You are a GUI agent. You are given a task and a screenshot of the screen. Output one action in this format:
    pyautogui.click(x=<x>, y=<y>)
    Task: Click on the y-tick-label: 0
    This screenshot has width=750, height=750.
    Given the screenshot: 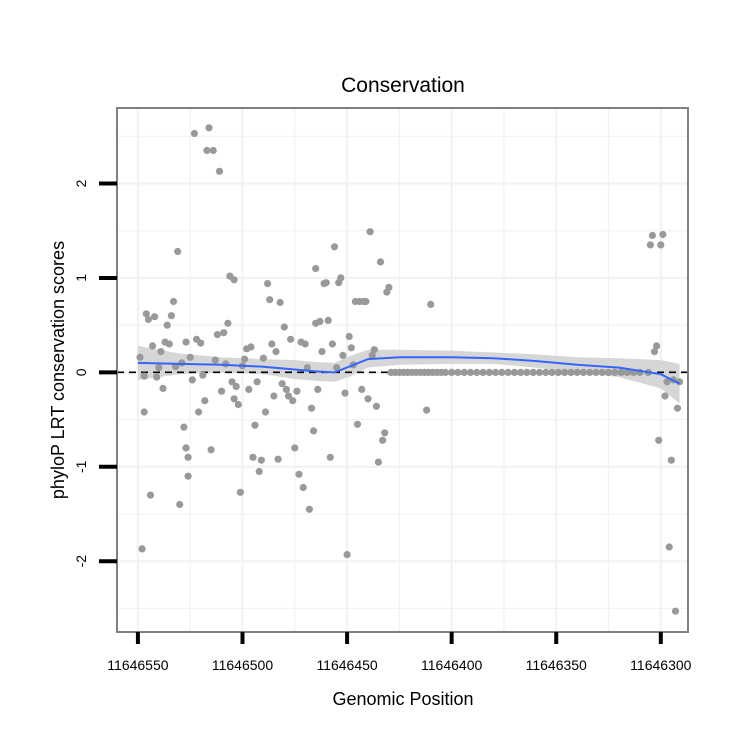 What is the action you would take?
    pyautogui.click(x=81, y=372)
    